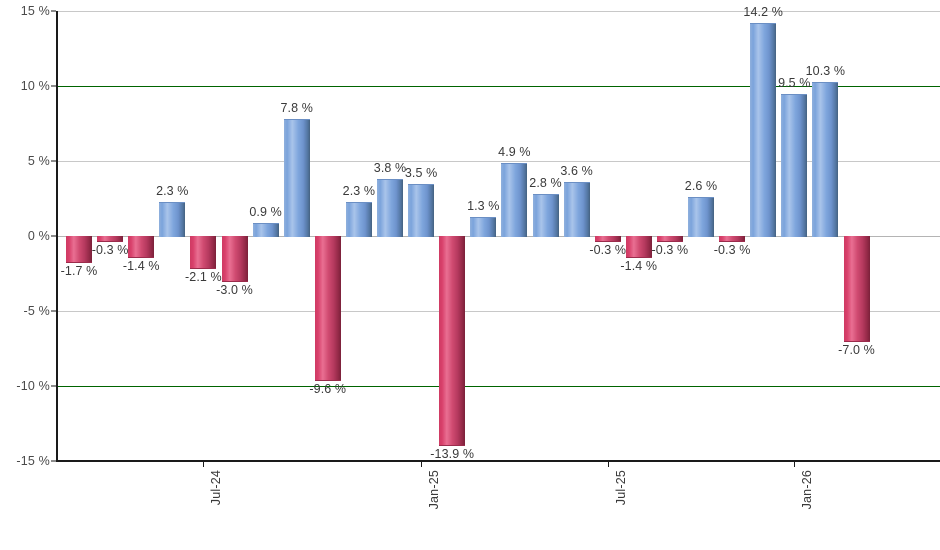  I want to click on y-axis-tick-label: 5 %, so click(38, 161).